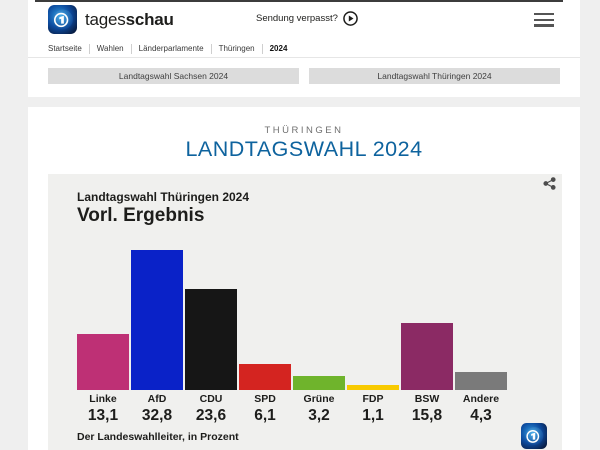 The image size is (600, 450). I want to click on brand-light: tages, so click(105, 19).